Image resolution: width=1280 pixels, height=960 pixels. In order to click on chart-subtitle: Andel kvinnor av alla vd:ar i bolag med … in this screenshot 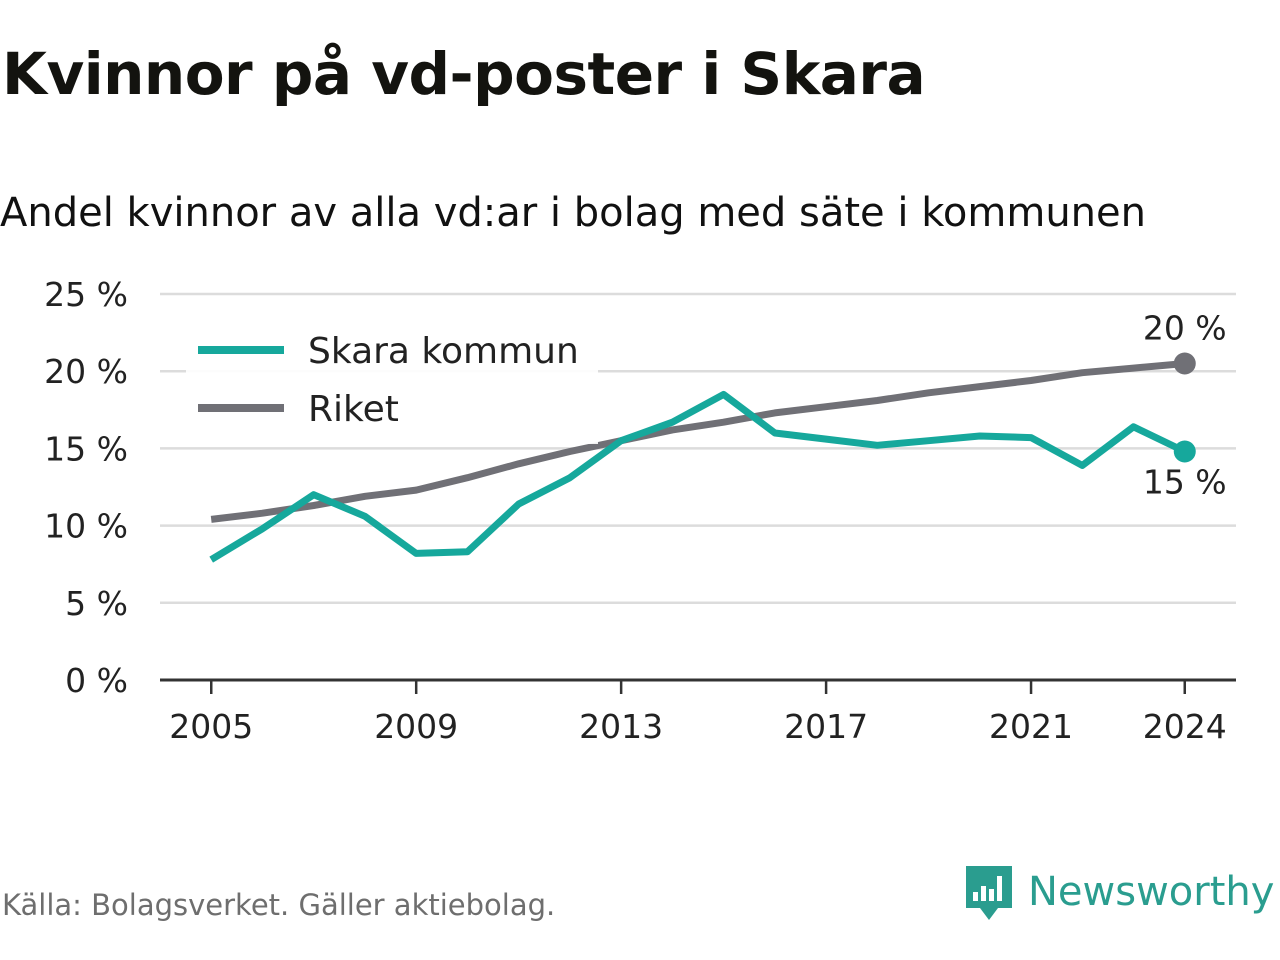, I will do `click(573, 213)`.